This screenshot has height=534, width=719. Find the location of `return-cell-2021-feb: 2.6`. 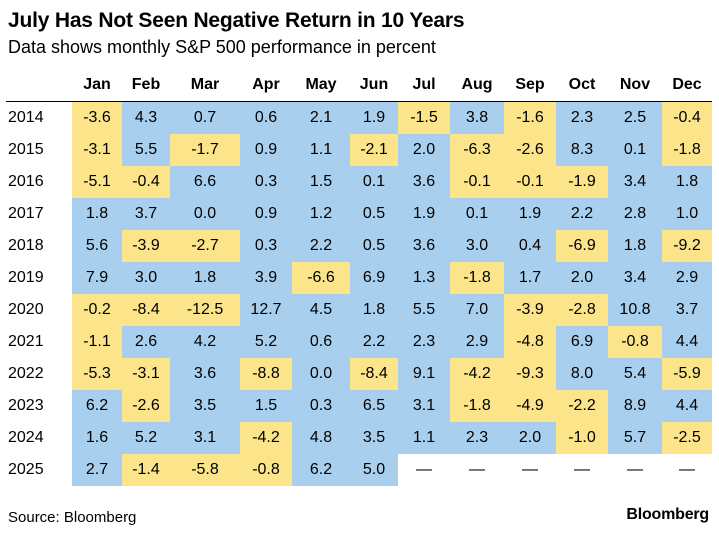

return-cell-2021-feb: 2.6 is located at coordinates (146, 342).